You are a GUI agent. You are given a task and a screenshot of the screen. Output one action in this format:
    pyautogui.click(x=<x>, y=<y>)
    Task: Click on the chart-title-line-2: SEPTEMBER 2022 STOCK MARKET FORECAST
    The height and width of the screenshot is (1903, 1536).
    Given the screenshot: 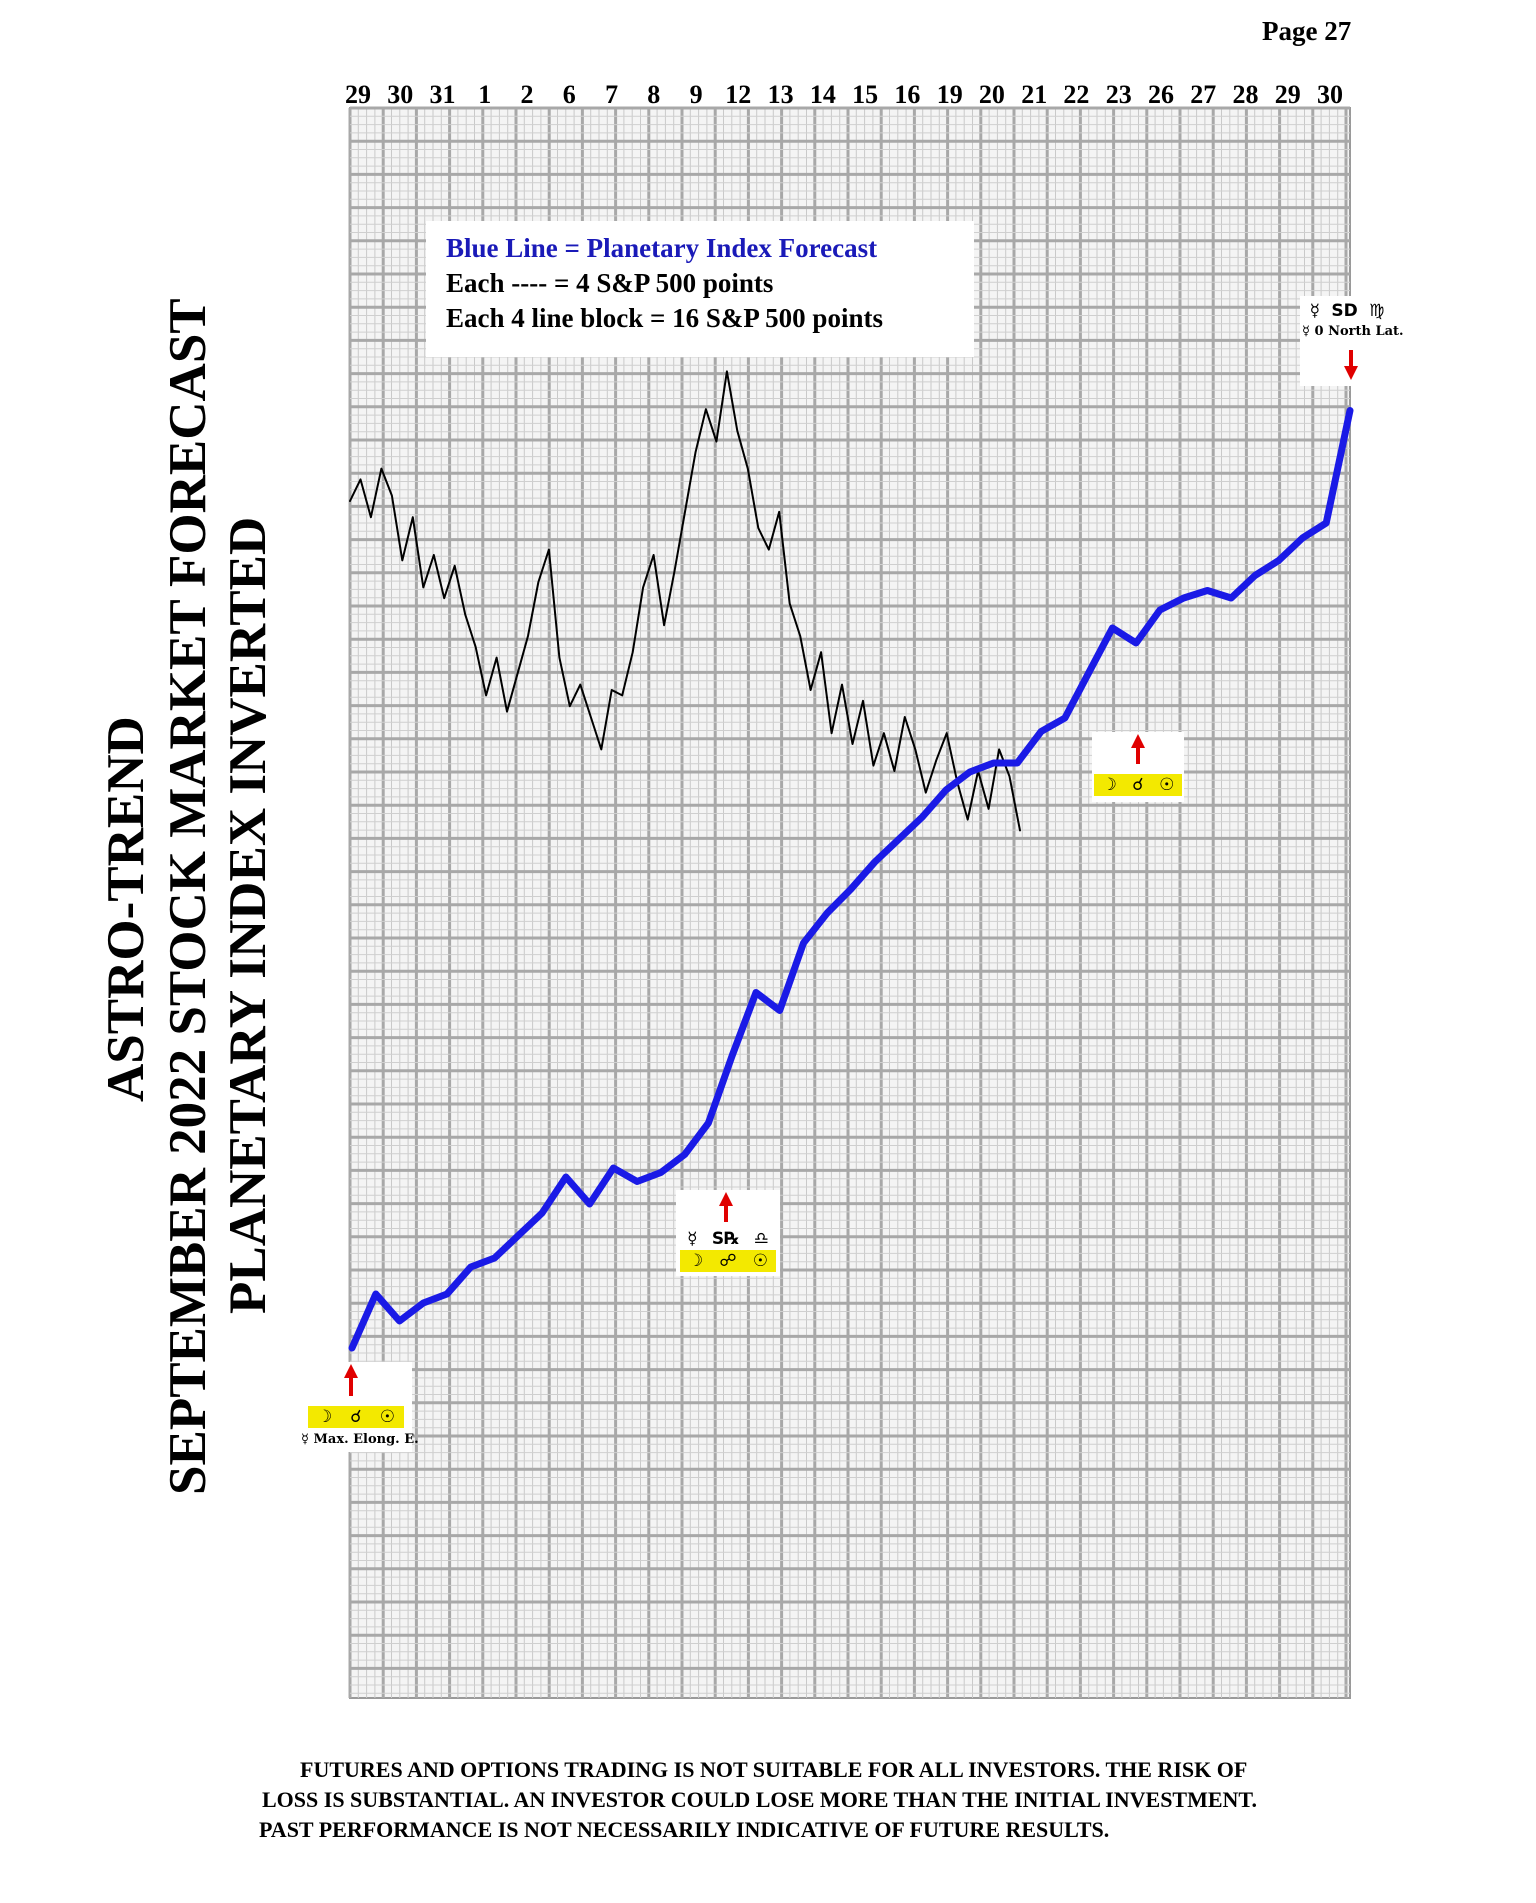 What is the action you would take?
    pyautogui.click(x=188, y=896)
    